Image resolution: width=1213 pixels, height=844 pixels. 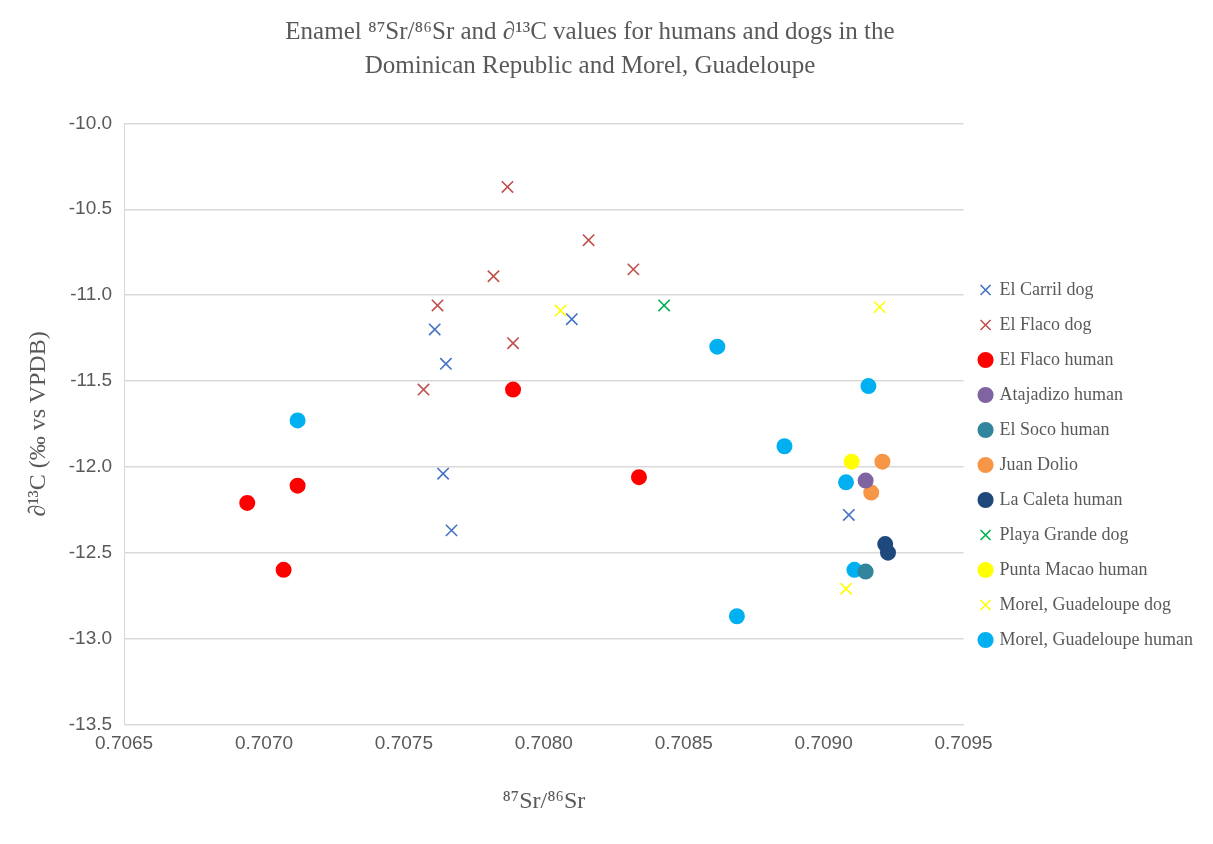 What do you see at coordinates (90, 208) in the screenshot?
I see `y-tick-label: -10.5` at bounding box center [90, 208].